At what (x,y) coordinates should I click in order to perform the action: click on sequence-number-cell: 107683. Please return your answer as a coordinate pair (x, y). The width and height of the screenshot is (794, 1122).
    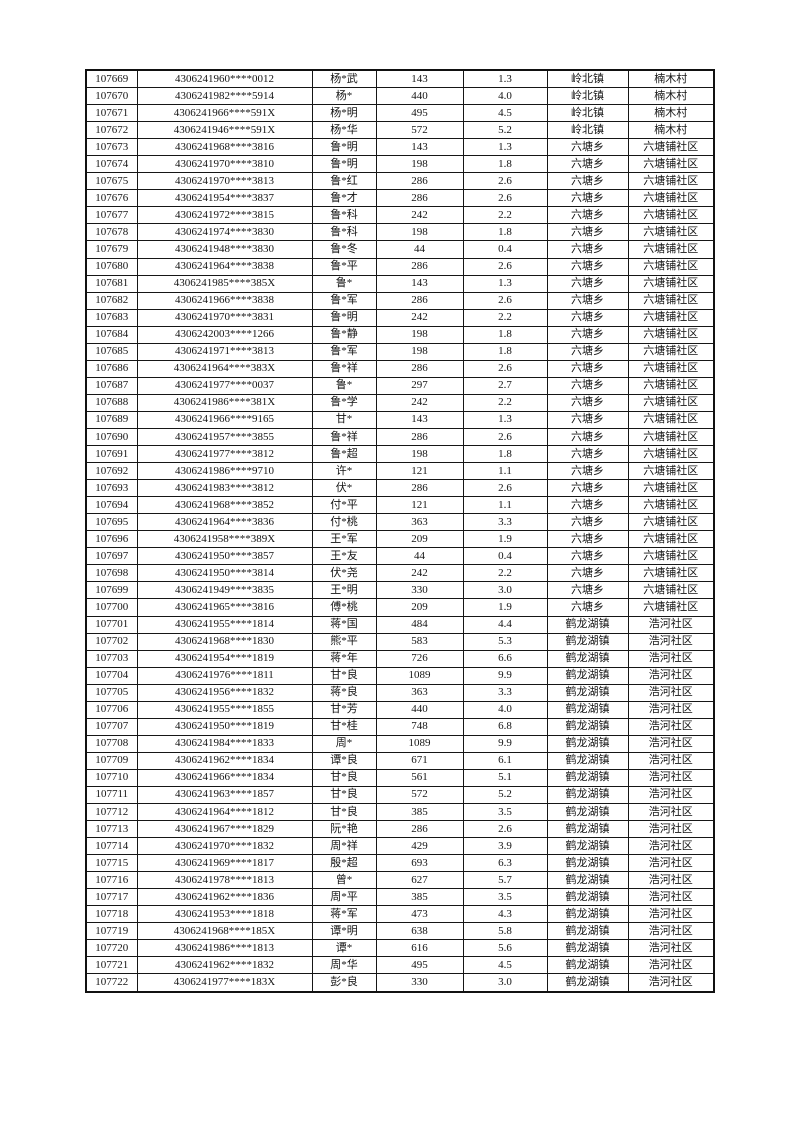
    Looking at the image, I should click on (111, 317).